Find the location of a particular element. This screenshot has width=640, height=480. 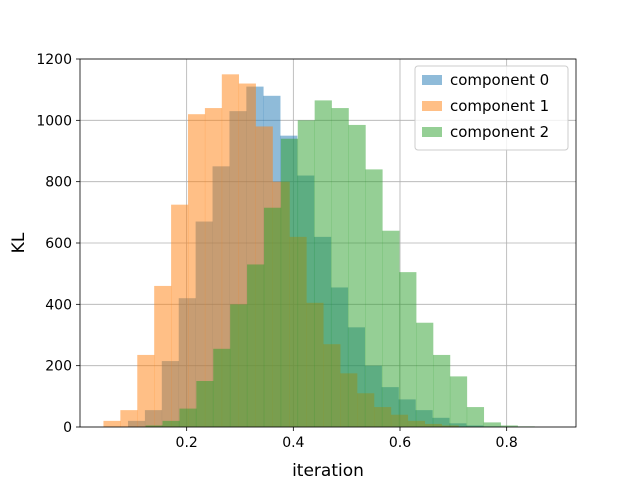

x-tick-label: 0.8 is located at coordinates (507, 443).